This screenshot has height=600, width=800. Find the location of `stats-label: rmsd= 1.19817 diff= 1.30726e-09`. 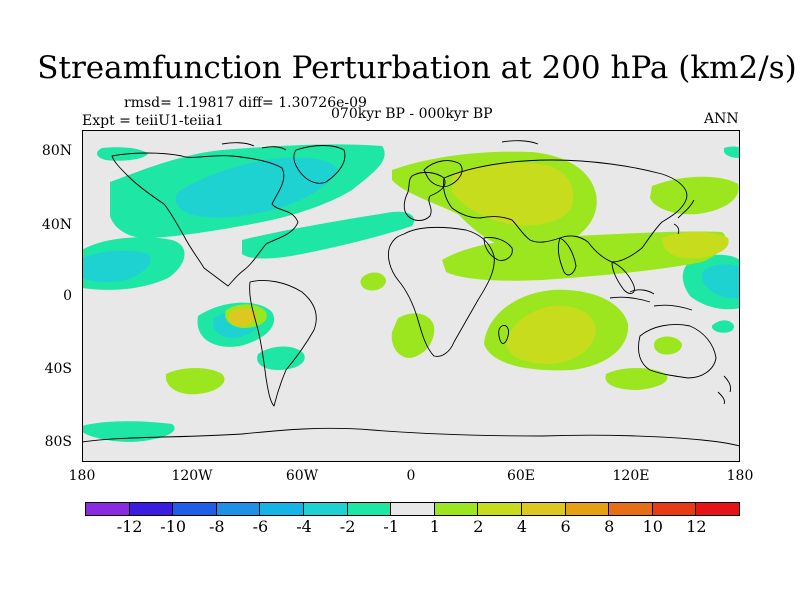

stats-label: rmsd= 1.19817 diff= 1.30726e-09 is located at coordinates (245, 103).